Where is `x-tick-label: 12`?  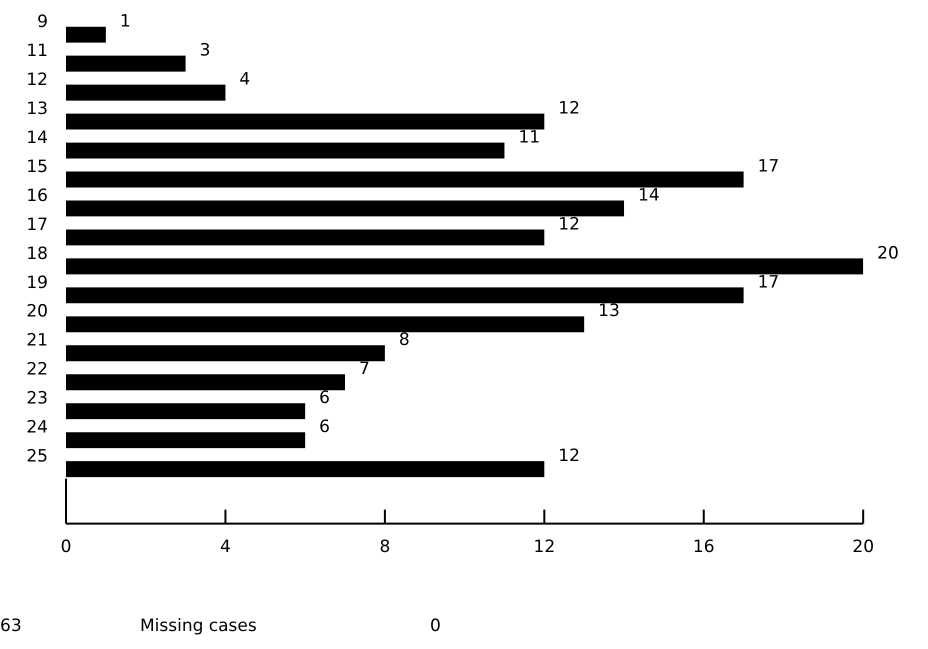 x-tick-label: 12 is located at coordinates (544, 547).